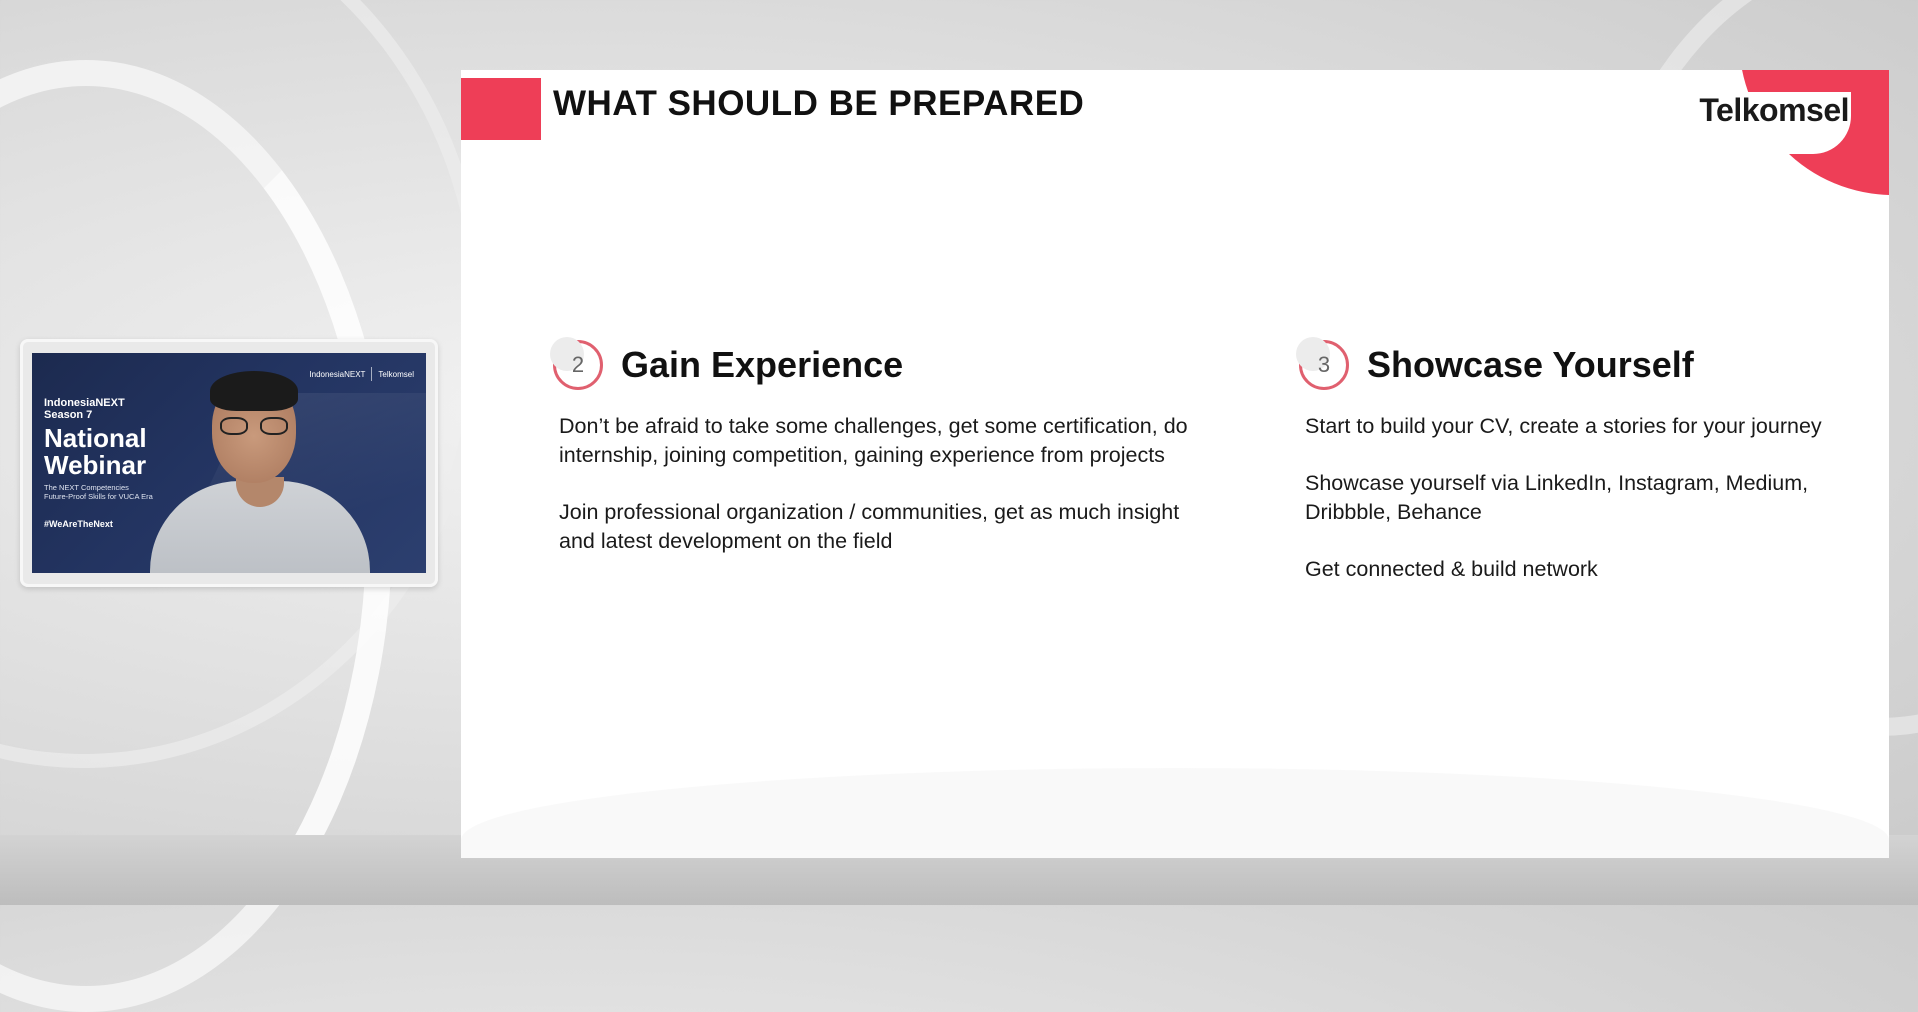 This screenshot has height=1012, width=1918. I want to click on video-event-name: IndonesiaNEXT Season 7, so click(84, 409).